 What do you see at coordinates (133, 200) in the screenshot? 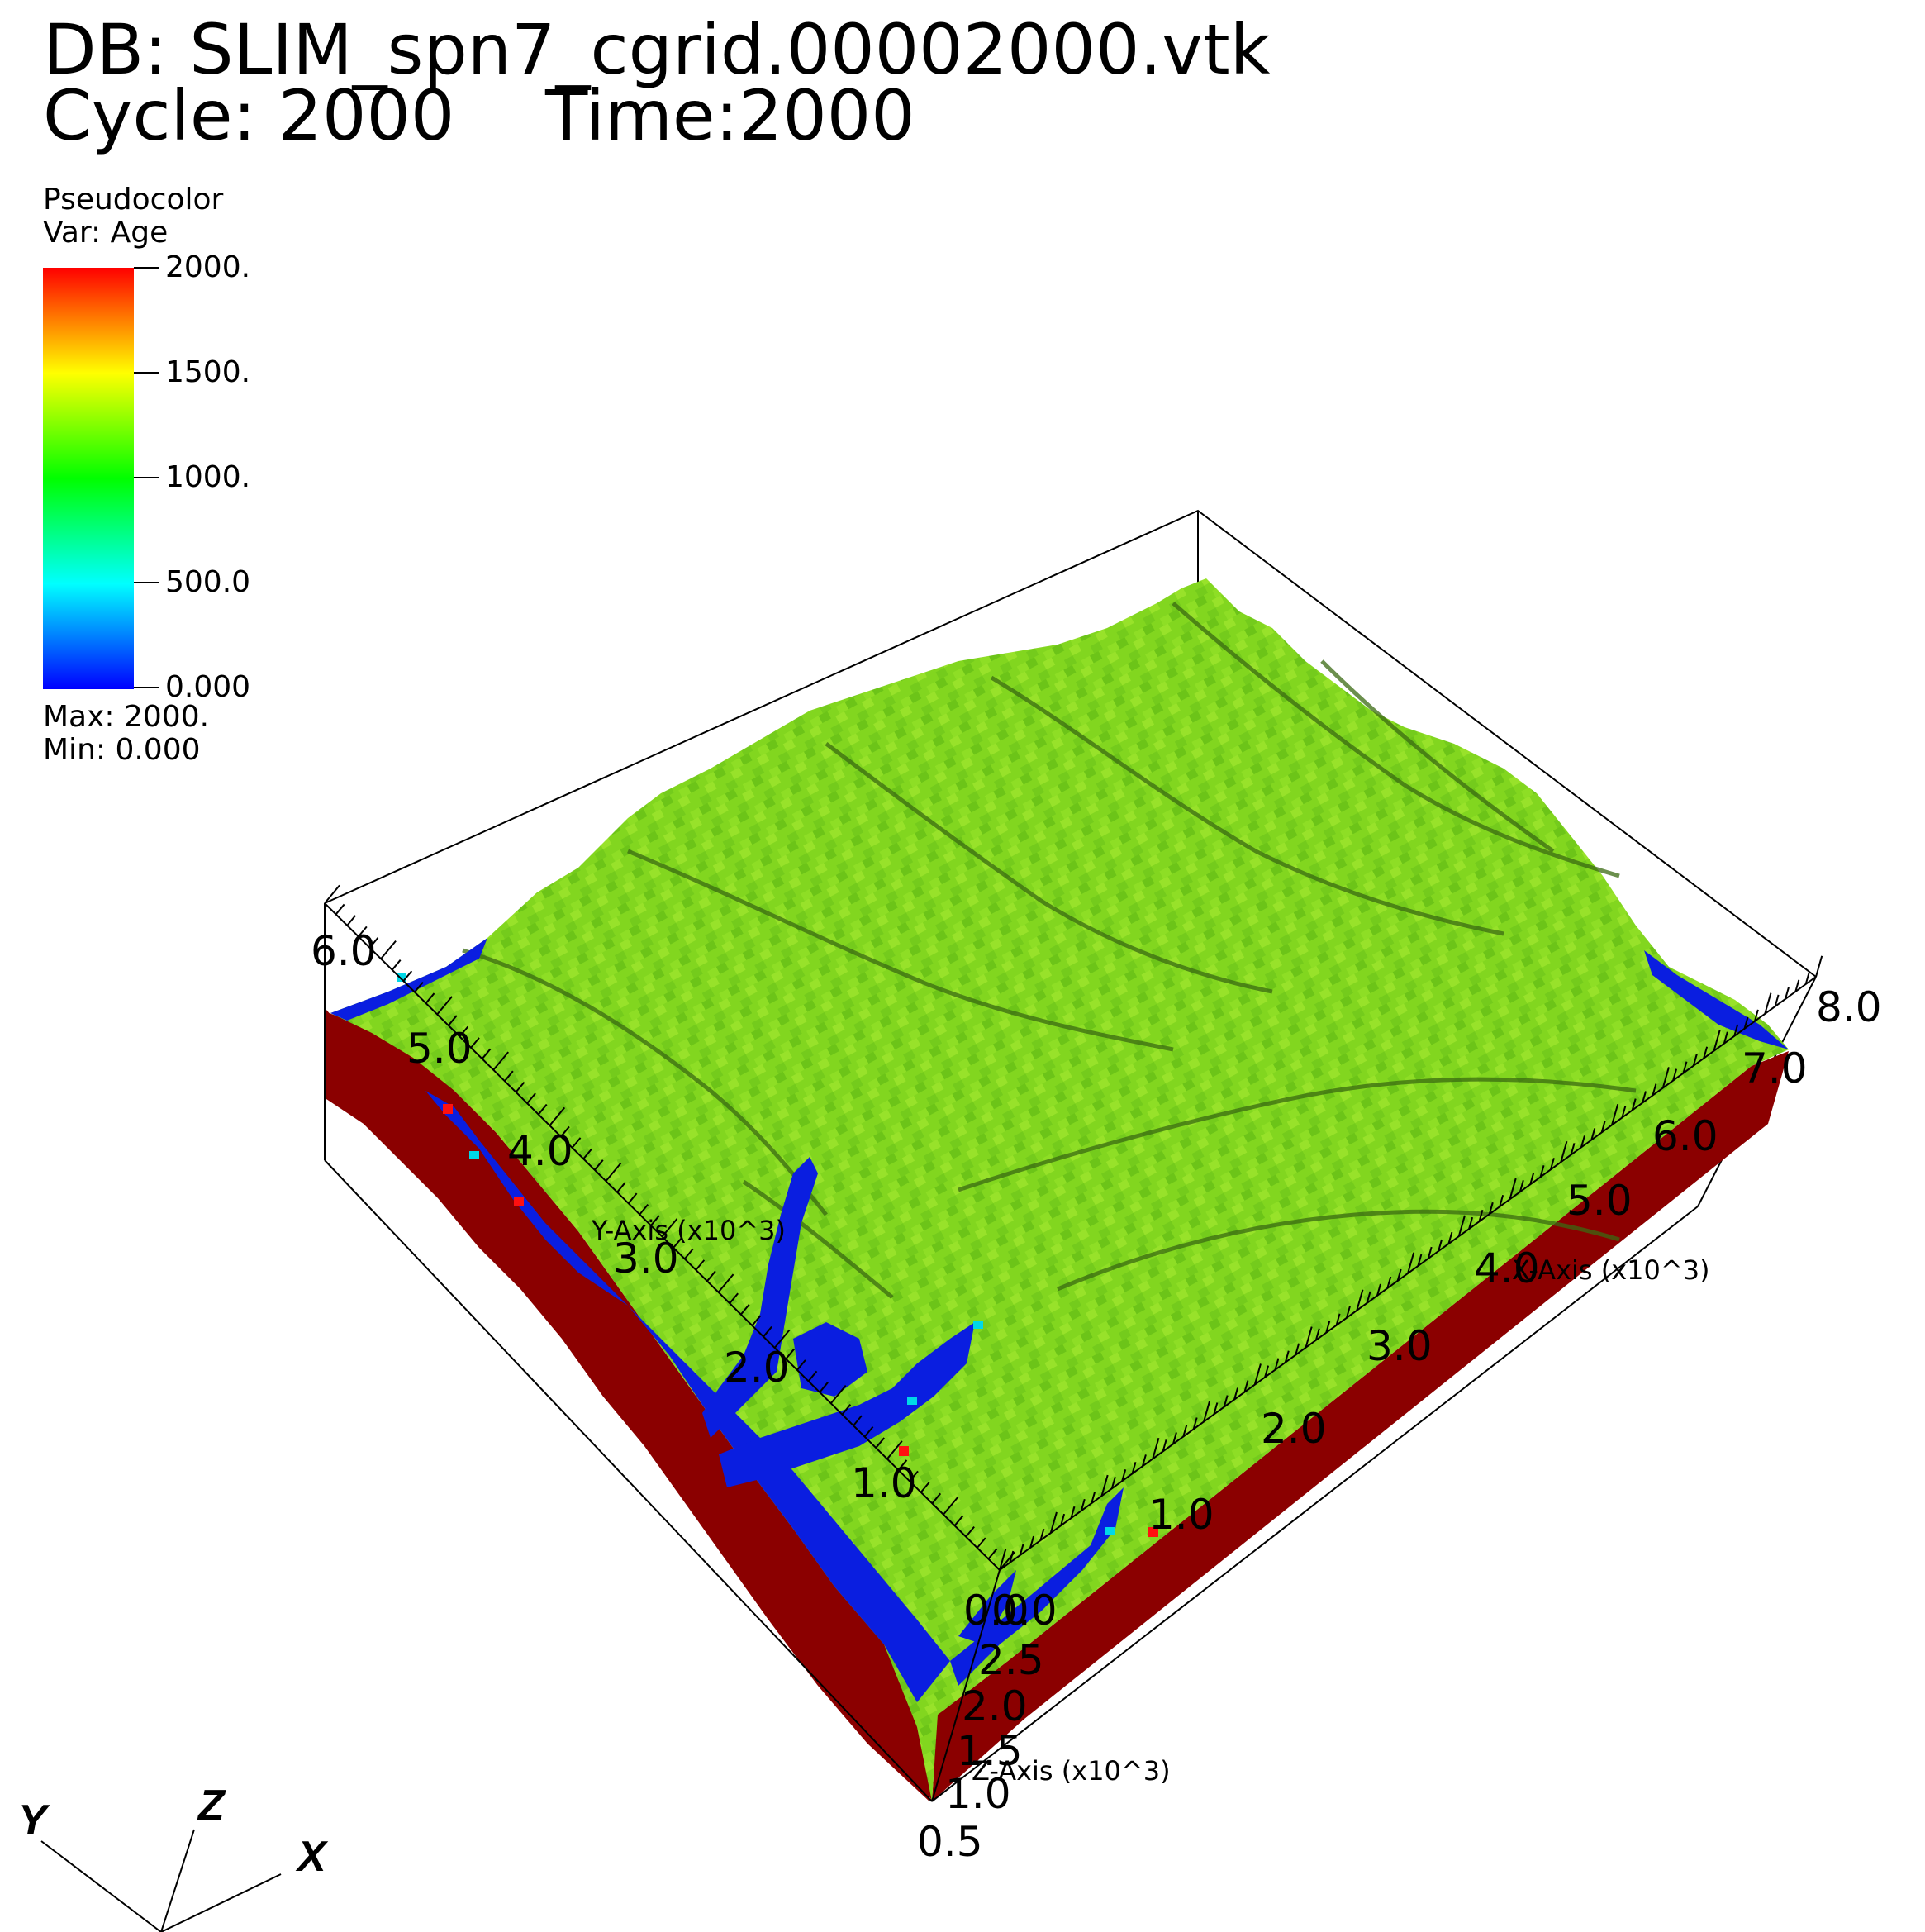
I see `legend-plot-type: Pseudocolor` at bounding box center [133, 200].